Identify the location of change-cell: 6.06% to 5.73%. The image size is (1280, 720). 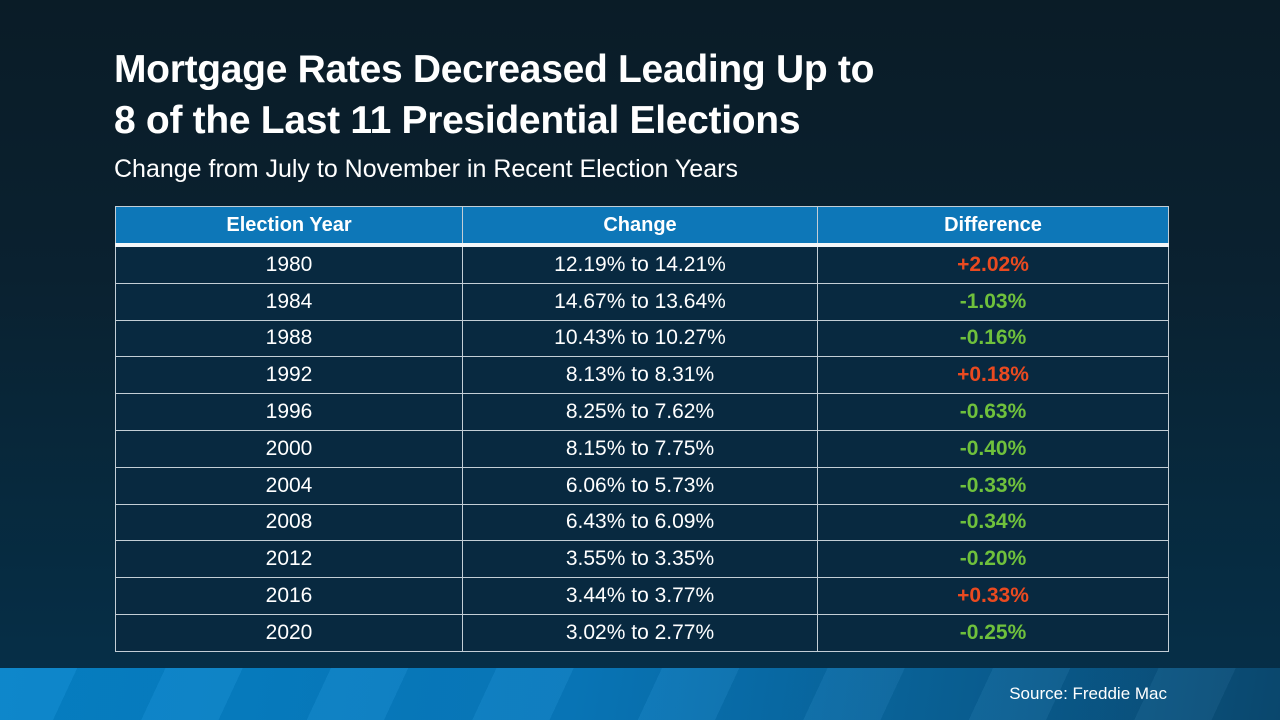
(640, 485).